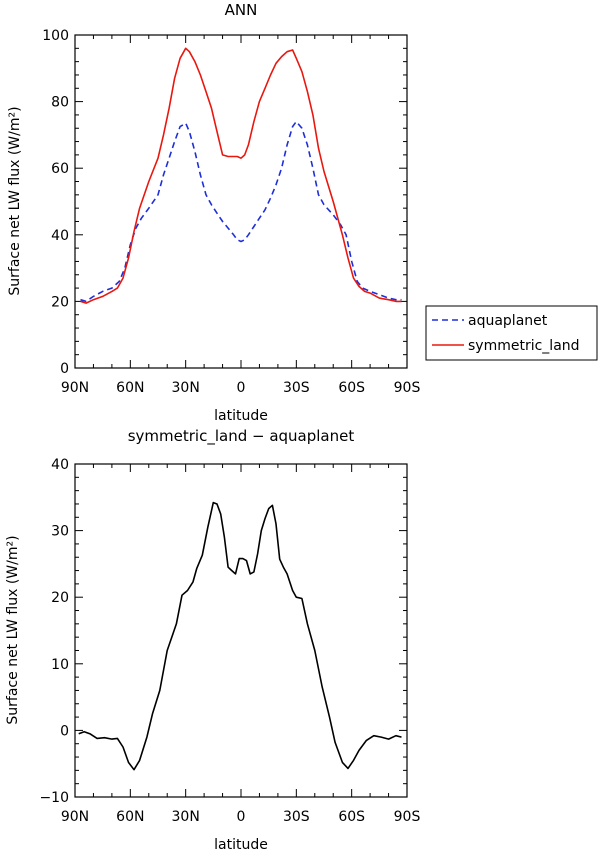 This screenshot has width=599, height=851. I want to click on y-tick-label: 80, so click(60, 103).